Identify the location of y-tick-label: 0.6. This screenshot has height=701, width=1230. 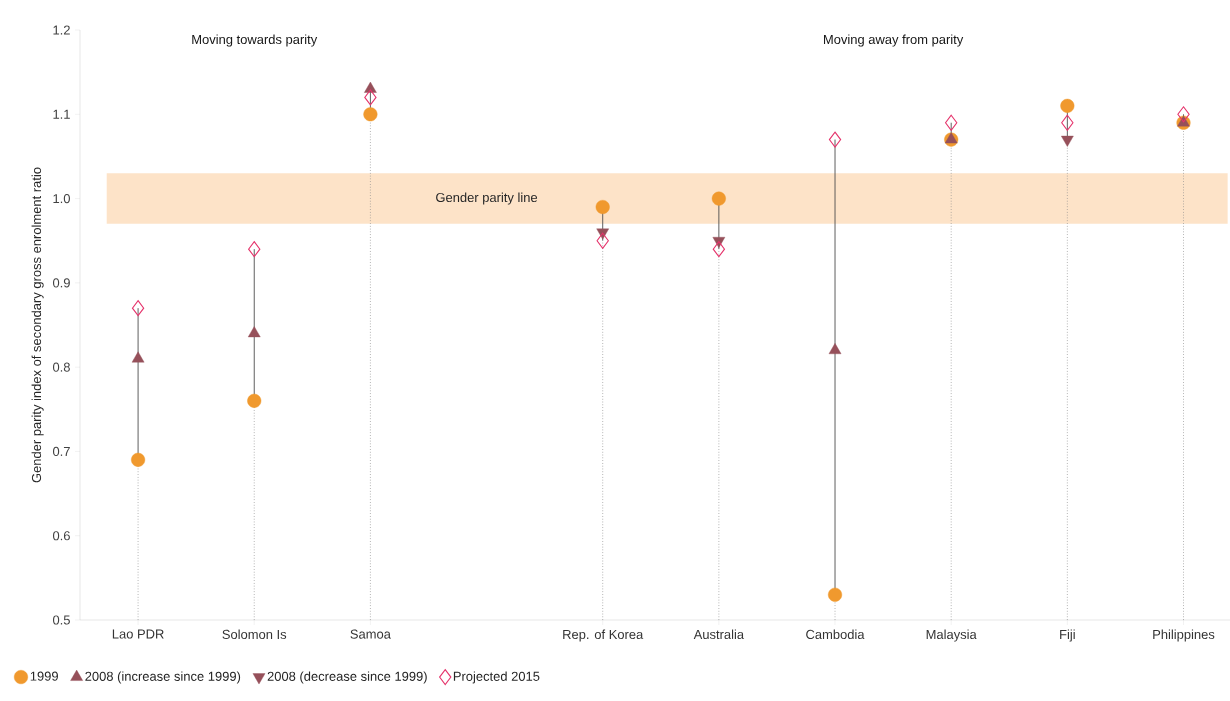
(61, 536).